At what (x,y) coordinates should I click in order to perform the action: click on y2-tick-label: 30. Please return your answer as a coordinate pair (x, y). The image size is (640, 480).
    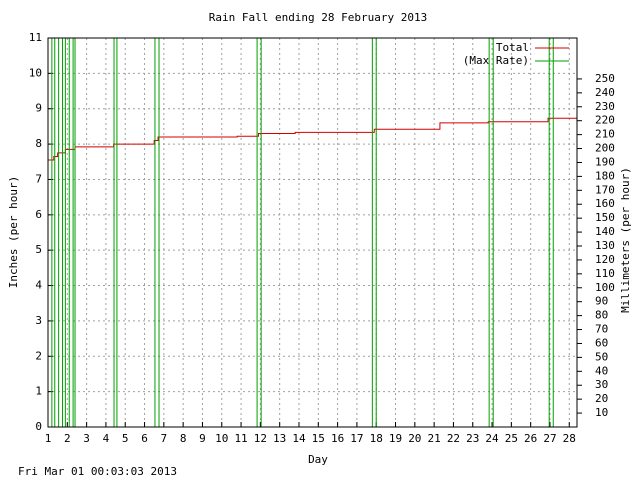
    Looking at the image, I should click on (601, 384).